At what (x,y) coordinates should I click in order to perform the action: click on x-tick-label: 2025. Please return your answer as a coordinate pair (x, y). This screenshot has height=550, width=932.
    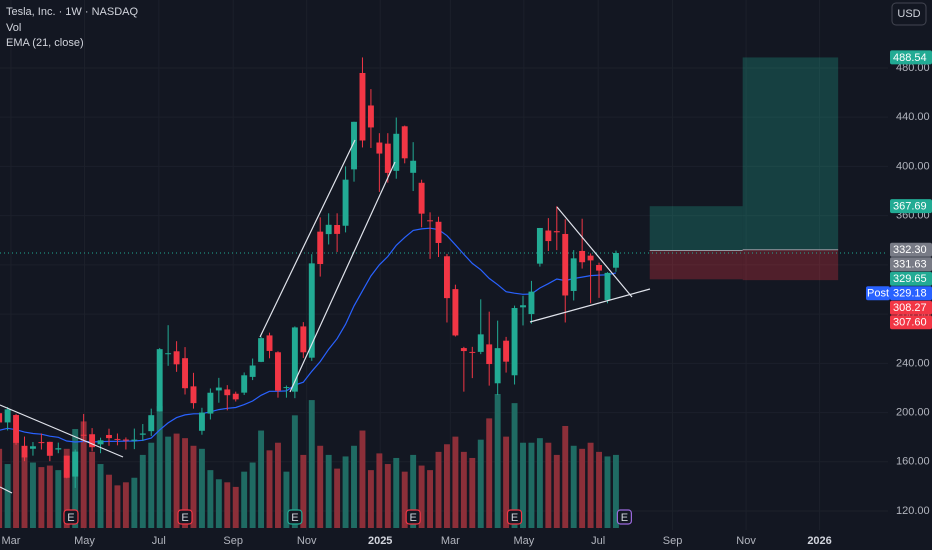
    Looking at the image, I should click on (380, 541).